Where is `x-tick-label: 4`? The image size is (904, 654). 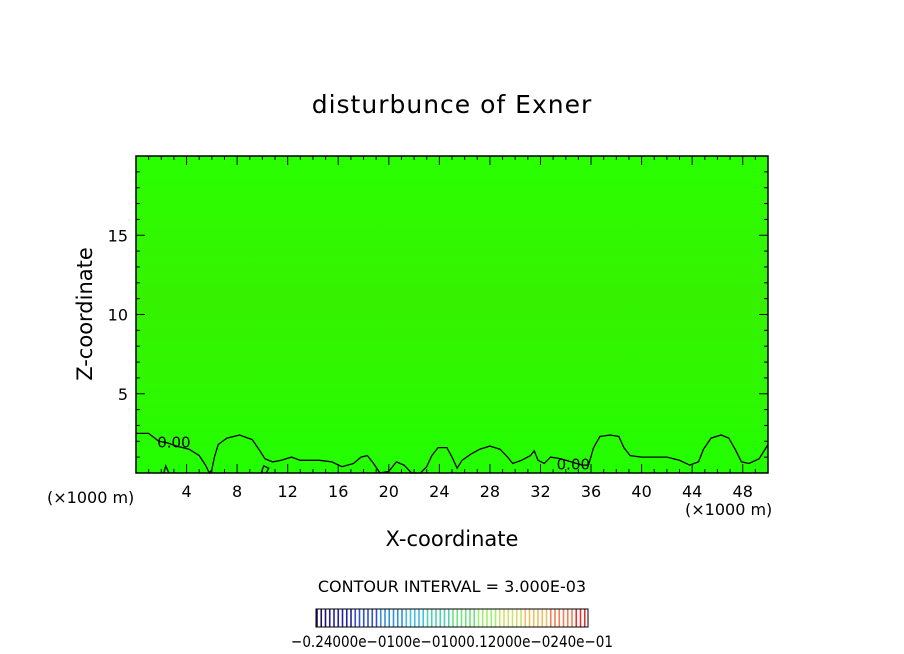
x-tick-label: 4 is located at coordinates (186, 491).